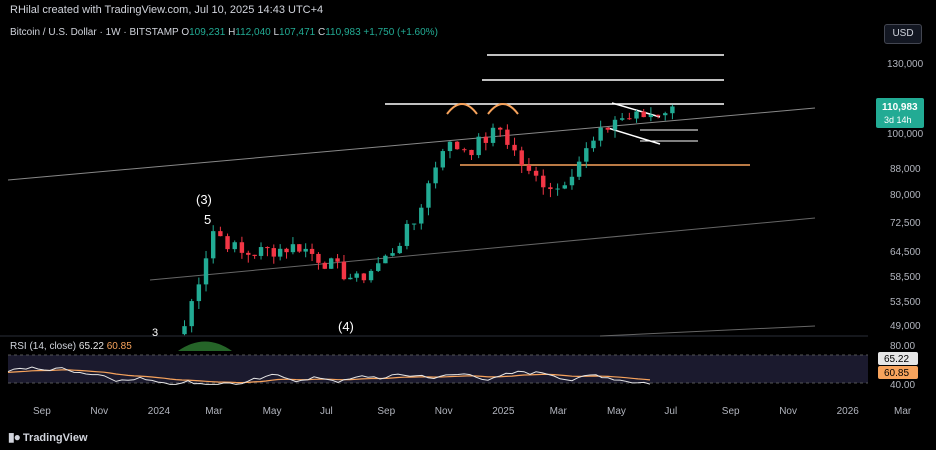 Image resolution: width=936 pixels, height=450 pixels. I want to click on currency-button: USD, so click(903, 34).